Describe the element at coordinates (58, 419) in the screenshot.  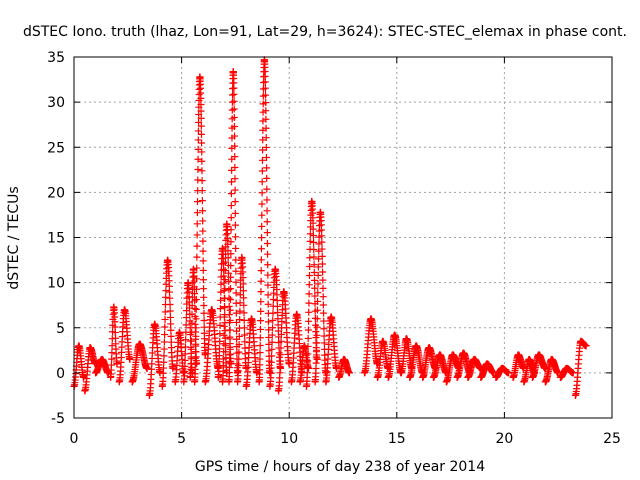
I see `y-tick-label: -5` at that location.